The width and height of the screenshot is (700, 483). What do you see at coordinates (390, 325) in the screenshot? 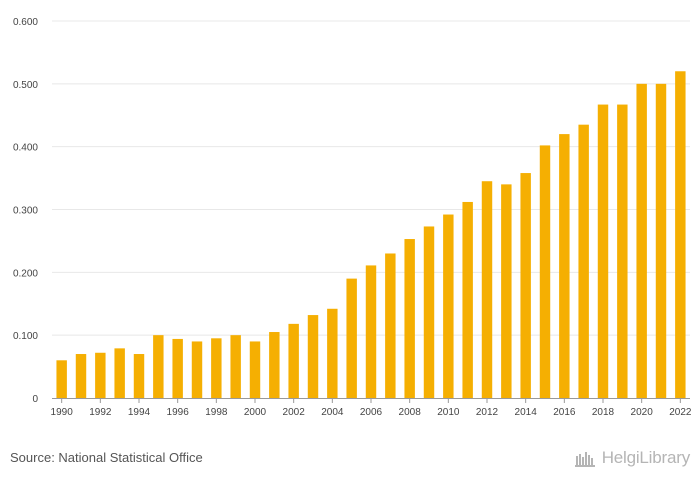
I see `bar-2007` at bounding box center [390, 325].